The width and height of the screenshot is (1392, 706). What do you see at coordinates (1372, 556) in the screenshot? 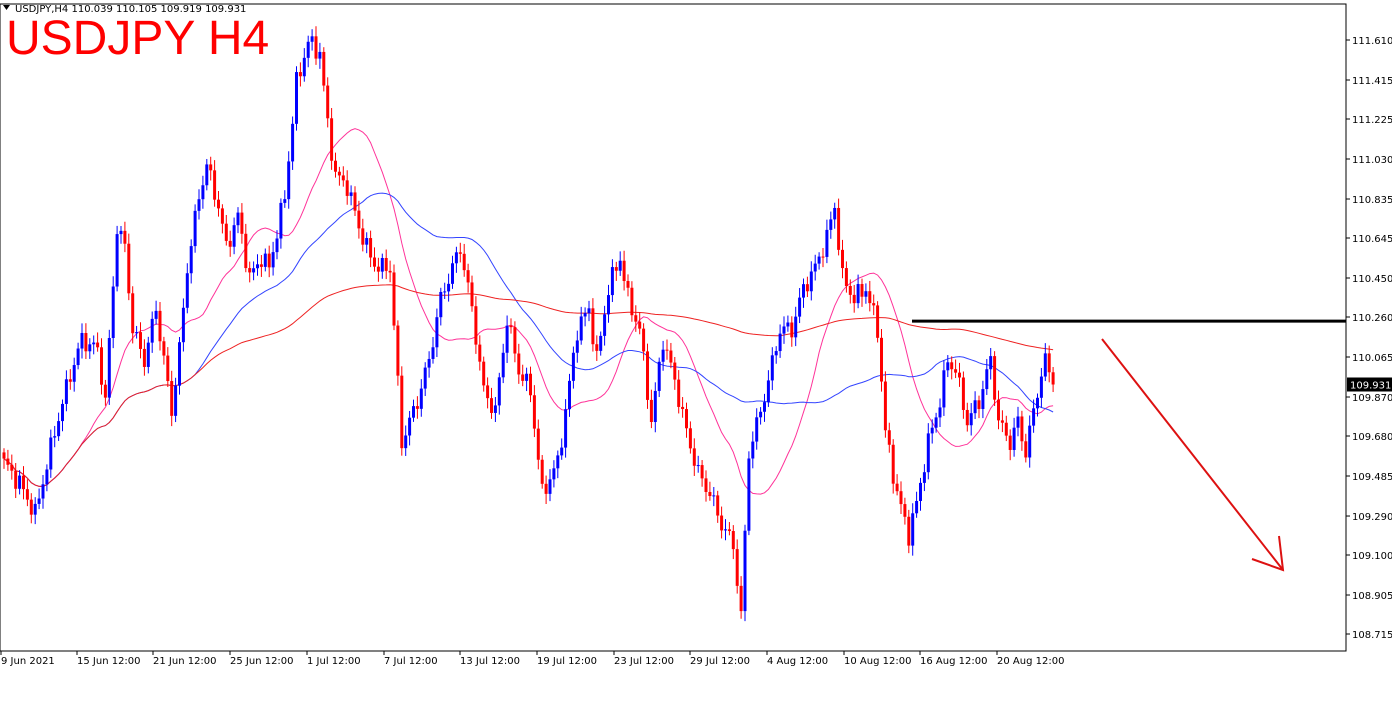
I see `y-tick-label: 109.100` at bounding box center [1372, 556].